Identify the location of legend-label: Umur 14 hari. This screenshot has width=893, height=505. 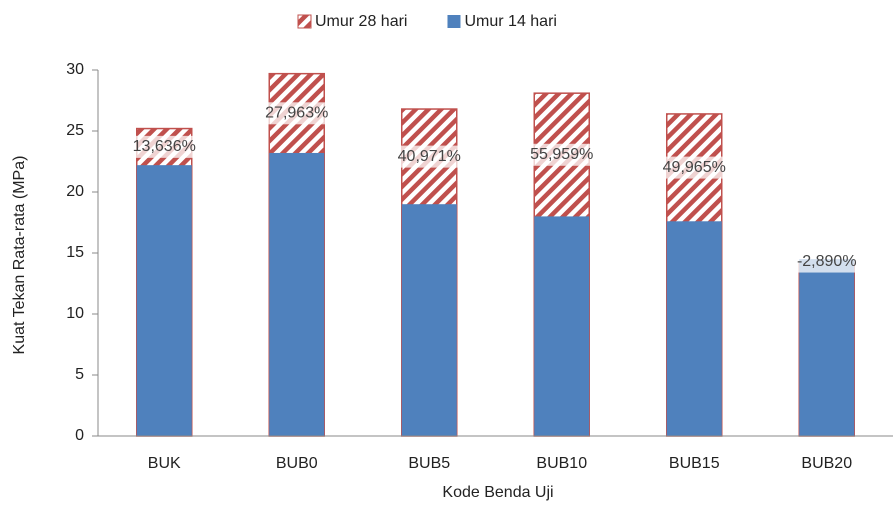
(510, 21).